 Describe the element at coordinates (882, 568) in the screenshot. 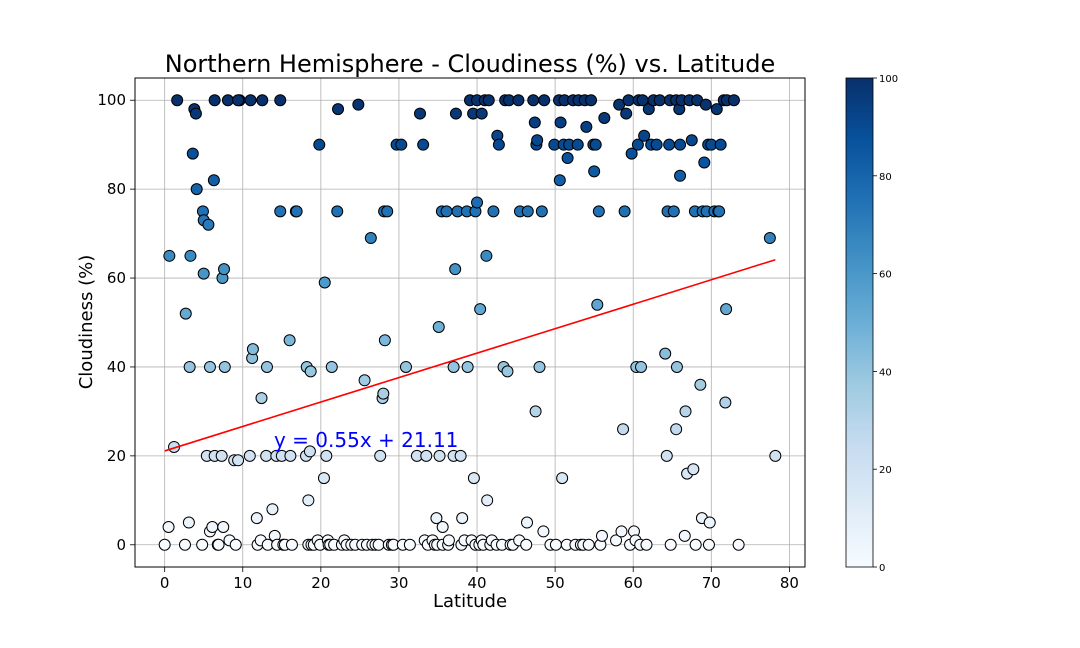

I see `colorbar-tick-label: 0` at that location.